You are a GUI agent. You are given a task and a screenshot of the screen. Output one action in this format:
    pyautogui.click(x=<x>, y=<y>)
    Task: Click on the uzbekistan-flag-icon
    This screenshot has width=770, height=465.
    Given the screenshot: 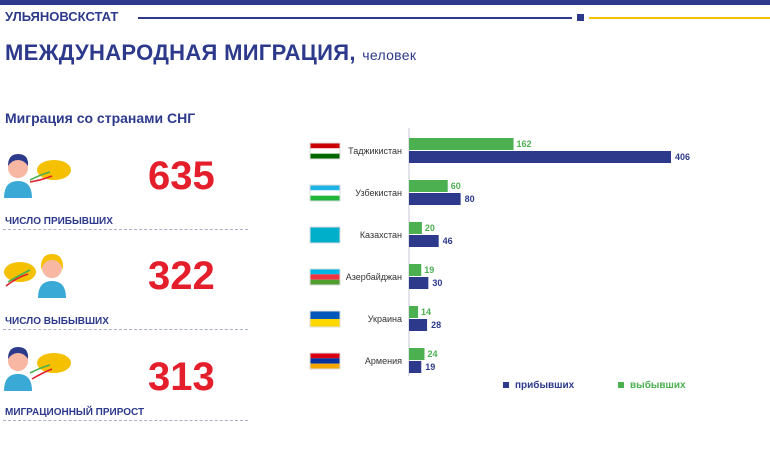 What is the action you would take?
    pyautogui.click(x=325, y=193)
    